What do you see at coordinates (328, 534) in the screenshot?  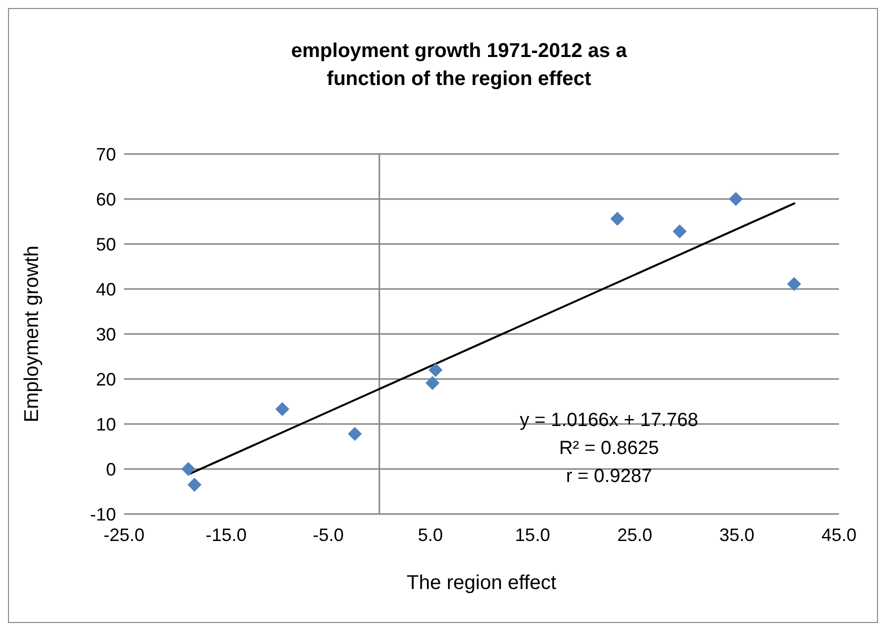 I see `x-tick-label: -5.0` at bounding box center [328, 534].